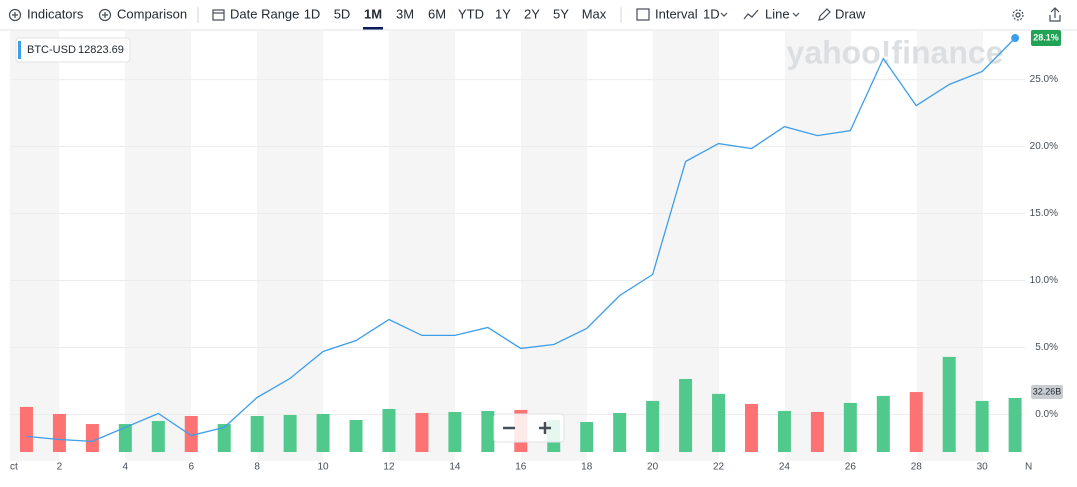  What do you see at coordinates (594, 13) in the screenshot?
I see `range-button: Max` at bounding box center [594, 13].